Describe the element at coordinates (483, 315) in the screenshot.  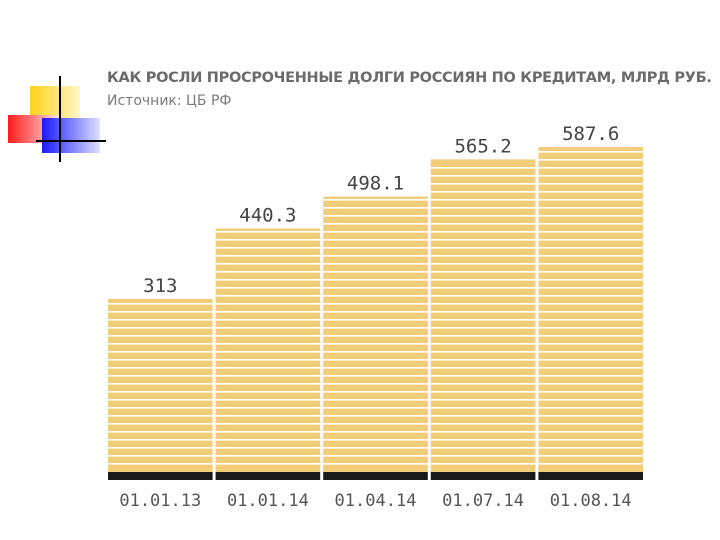
I see `bar-01.07.14` at that location.